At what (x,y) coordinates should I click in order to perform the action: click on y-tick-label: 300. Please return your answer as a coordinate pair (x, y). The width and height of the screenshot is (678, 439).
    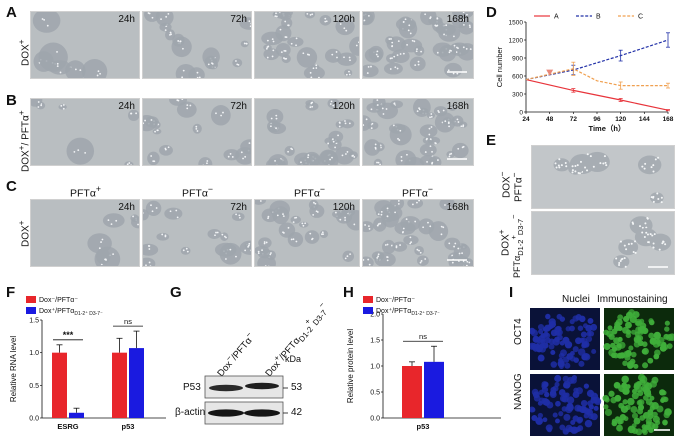
    Looking at the image, I should click on (517, 95).